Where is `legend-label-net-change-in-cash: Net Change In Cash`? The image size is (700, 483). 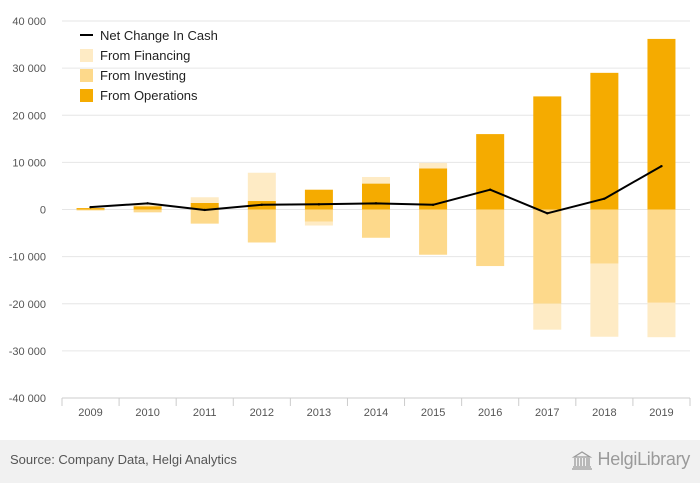 legend-label-net-change-in-cash: Net Change In Cash is located at coordinates (159, 35).